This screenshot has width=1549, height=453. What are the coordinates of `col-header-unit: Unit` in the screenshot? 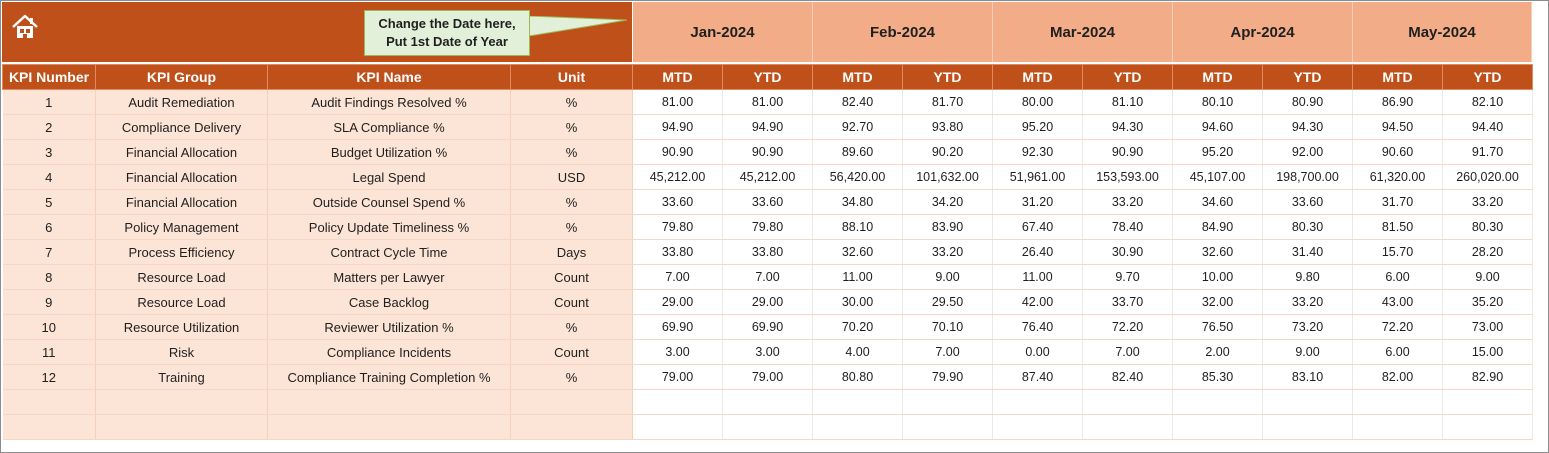 It's located at (571, 77).